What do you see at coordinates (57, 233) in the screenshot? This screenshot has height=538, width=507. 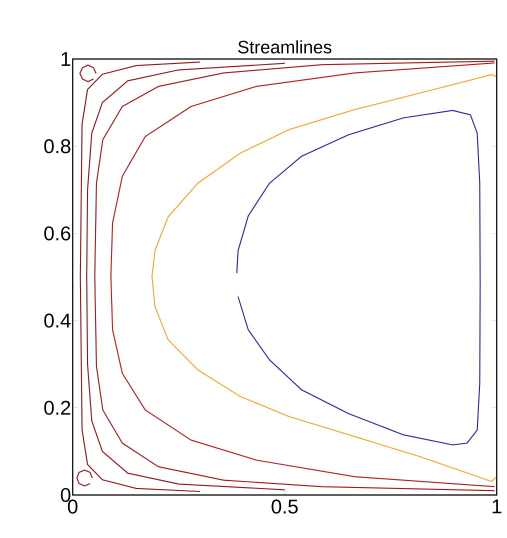 I see `y-tick-label: 0.6` at bounding box center [57, 233].